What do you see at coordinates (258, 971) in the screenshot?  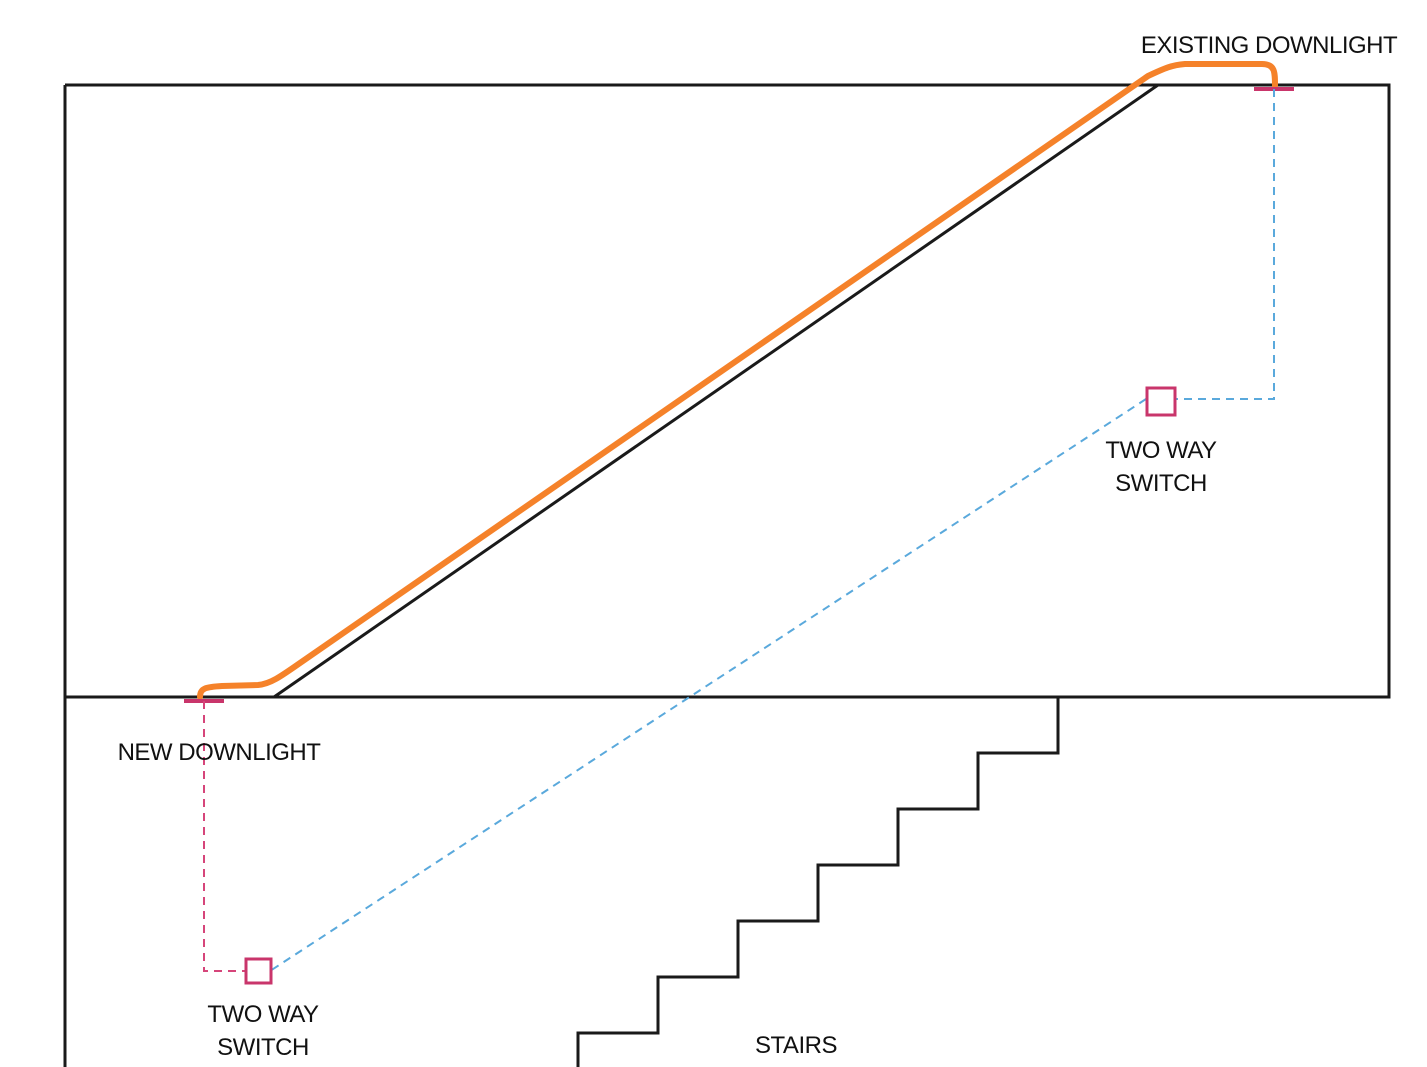 I see `lower-two-way-switch` at bounding box center [258, 971].